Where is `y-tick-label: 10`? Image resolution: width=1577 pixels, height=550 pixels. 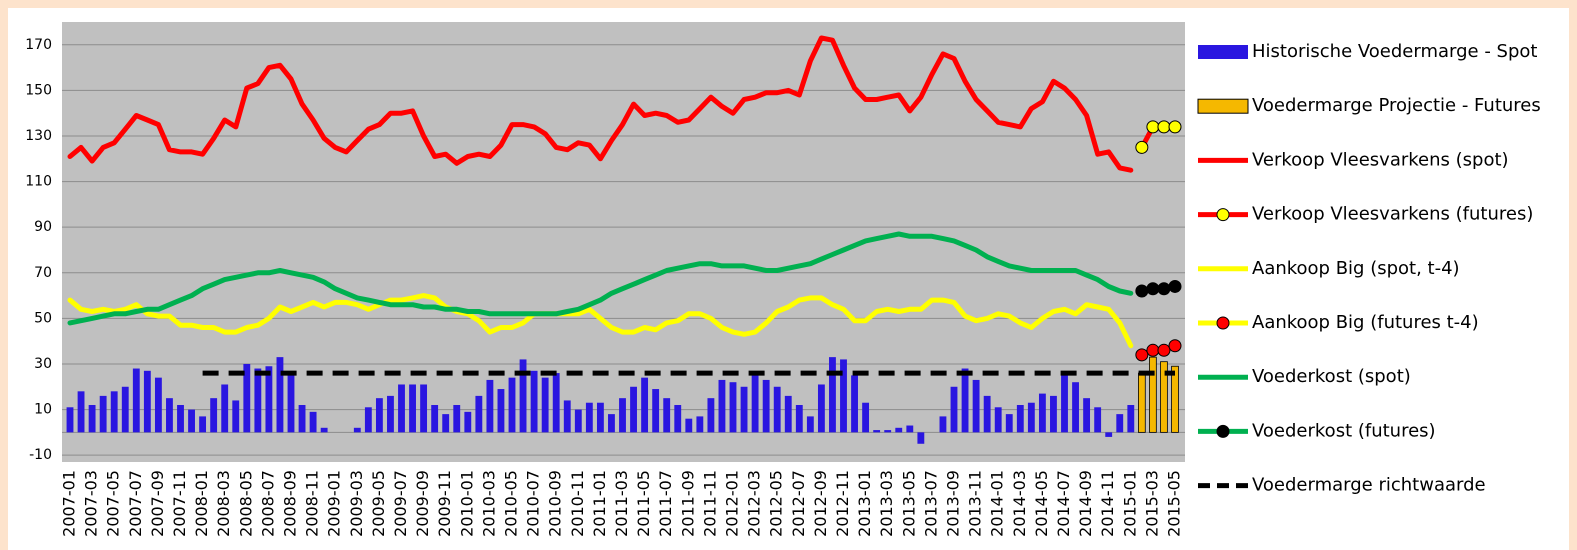 y-tick-label: 10 is located at coordinates (43, 410).